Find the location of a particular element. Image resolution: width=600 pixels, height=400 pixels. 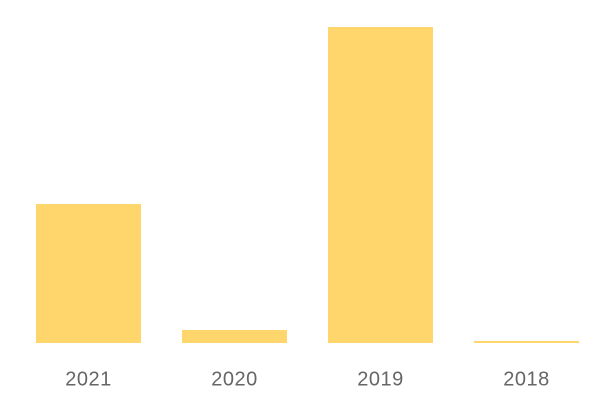

x-tick-label: 2018 is located at coordinates (526, 379).